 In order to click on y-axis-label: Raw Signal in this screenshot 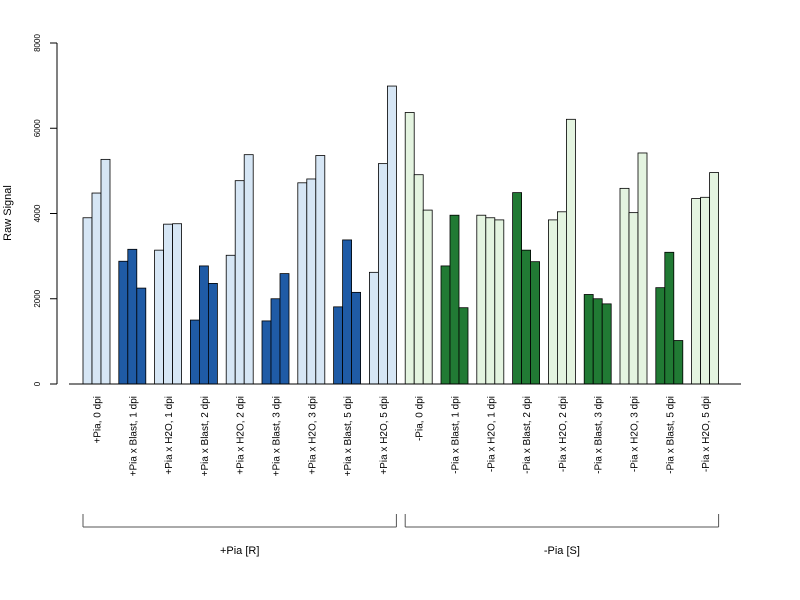, I will do `click(8, 213)`.